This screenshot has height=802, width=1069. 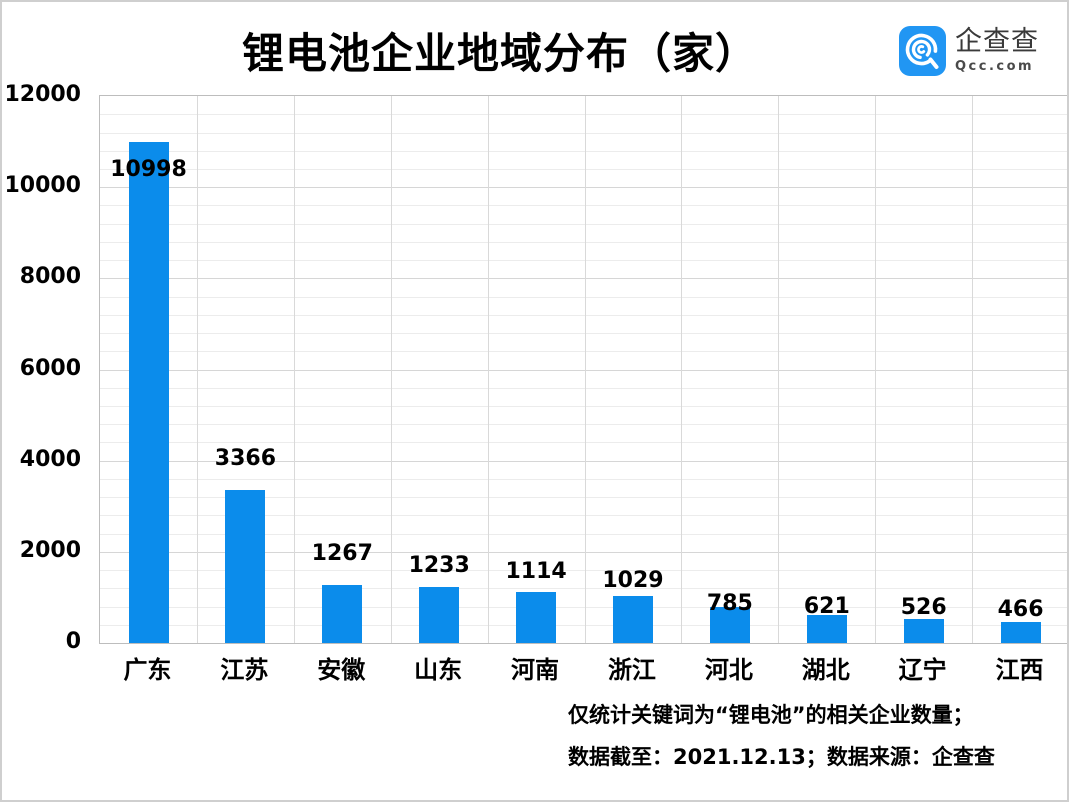 I want to click on x-axis: 广东 江苏 安徽 山东 河南 浙江 河北 湖北 辽宁 江西, so click(x=583, y=671).